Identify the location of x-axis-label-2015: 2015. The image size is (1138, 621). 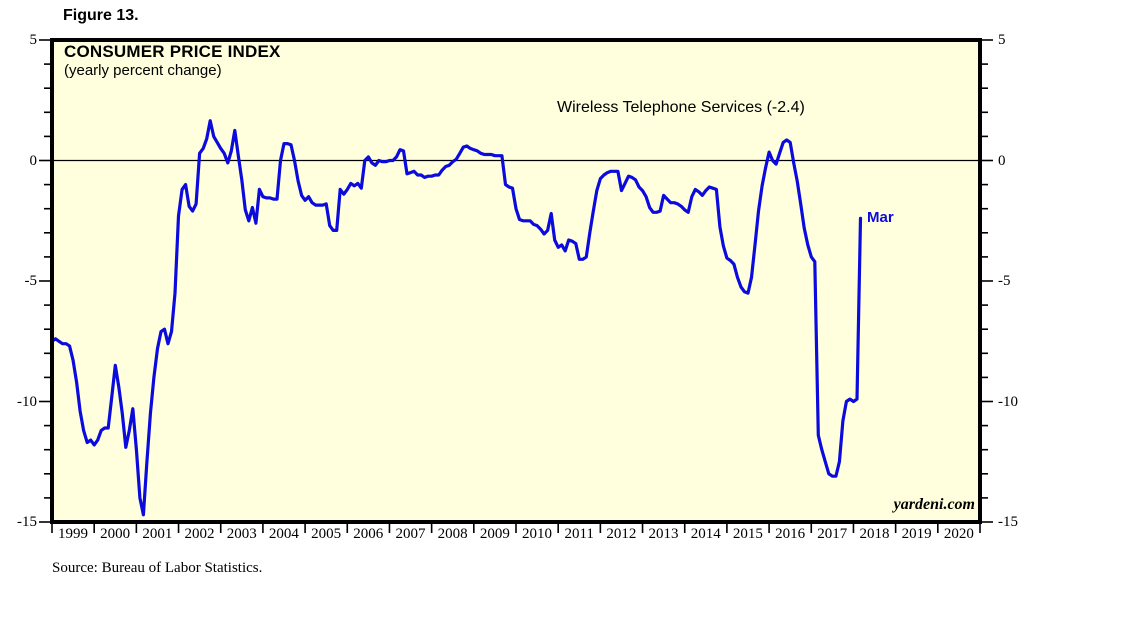
(747, 534).